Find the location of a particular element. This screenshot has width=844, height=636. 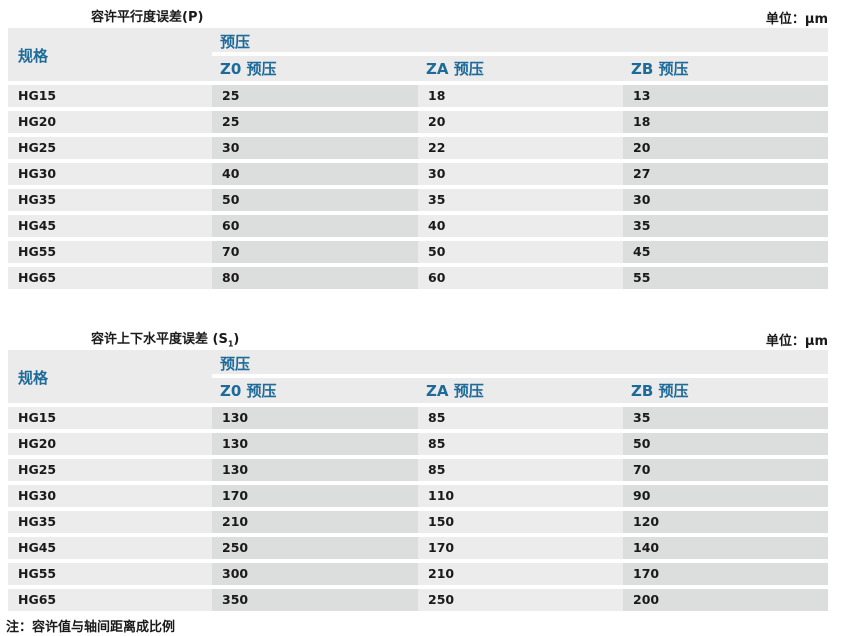

table-row: HG20 130 85 50 is located at coordinates (418, 444).